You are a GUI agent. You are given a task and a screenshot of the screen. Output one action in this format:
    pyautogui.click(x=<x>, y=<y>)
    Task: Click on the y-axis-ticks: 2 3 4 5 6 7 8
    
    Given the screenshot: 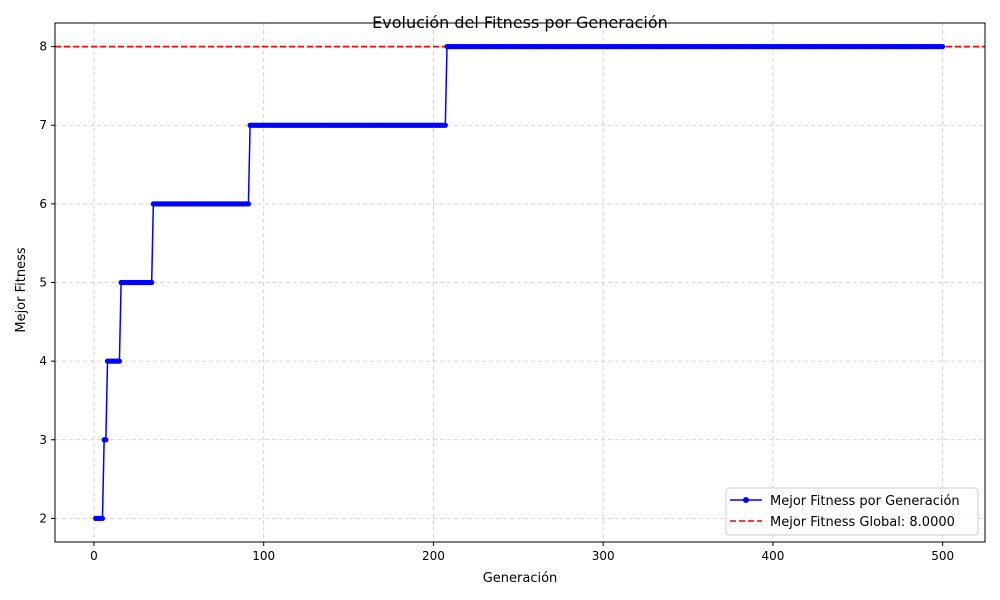 What is the action you would take?
    pyautogui.click(x=47, y=282)
    